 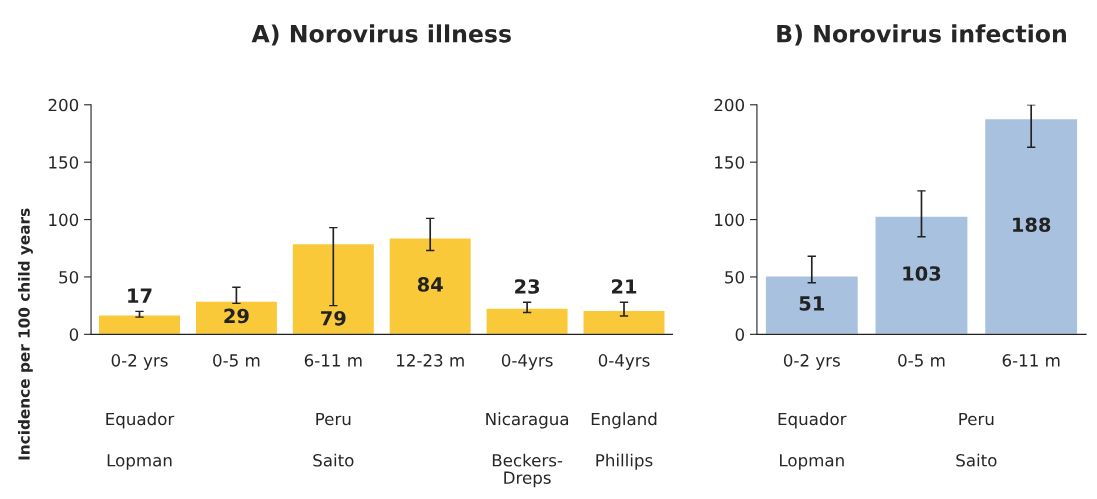 I want to click on chart-title: B) Norovirus infection, so click(x=921, y=35).